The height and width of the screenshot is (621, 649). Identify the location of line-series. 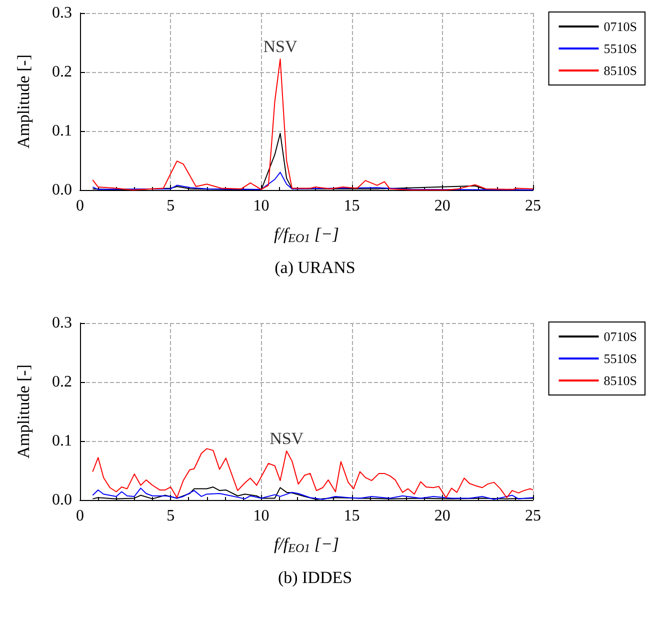
(313, 181).